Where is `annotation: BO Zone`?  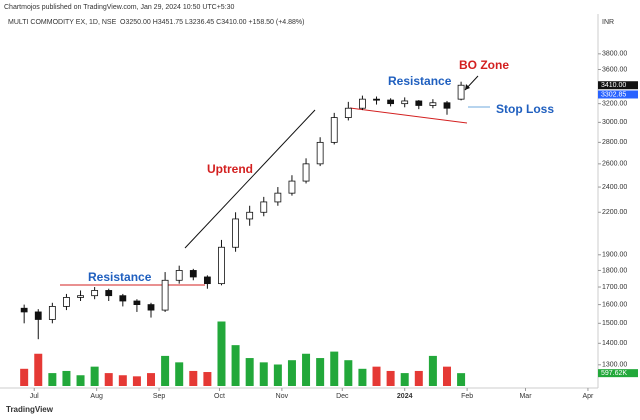 annotation: BO Zone is located at coordinates (484, 65).